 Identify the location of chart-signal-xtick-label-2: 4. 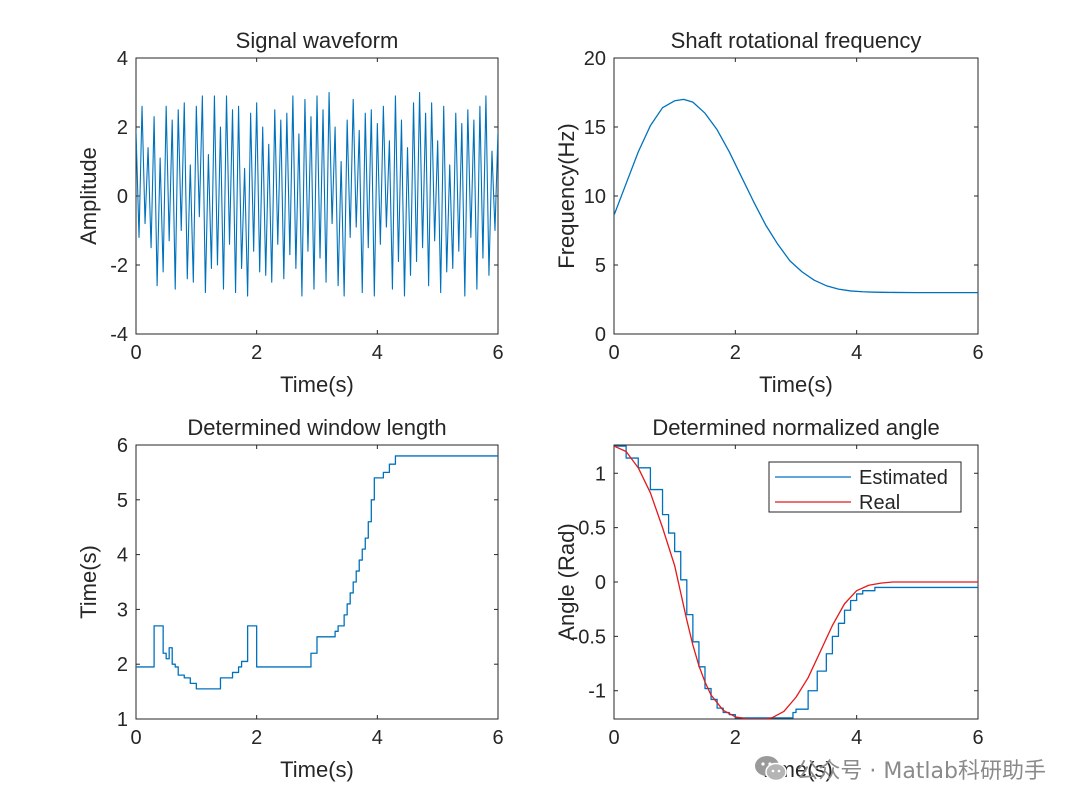
(377, 353).